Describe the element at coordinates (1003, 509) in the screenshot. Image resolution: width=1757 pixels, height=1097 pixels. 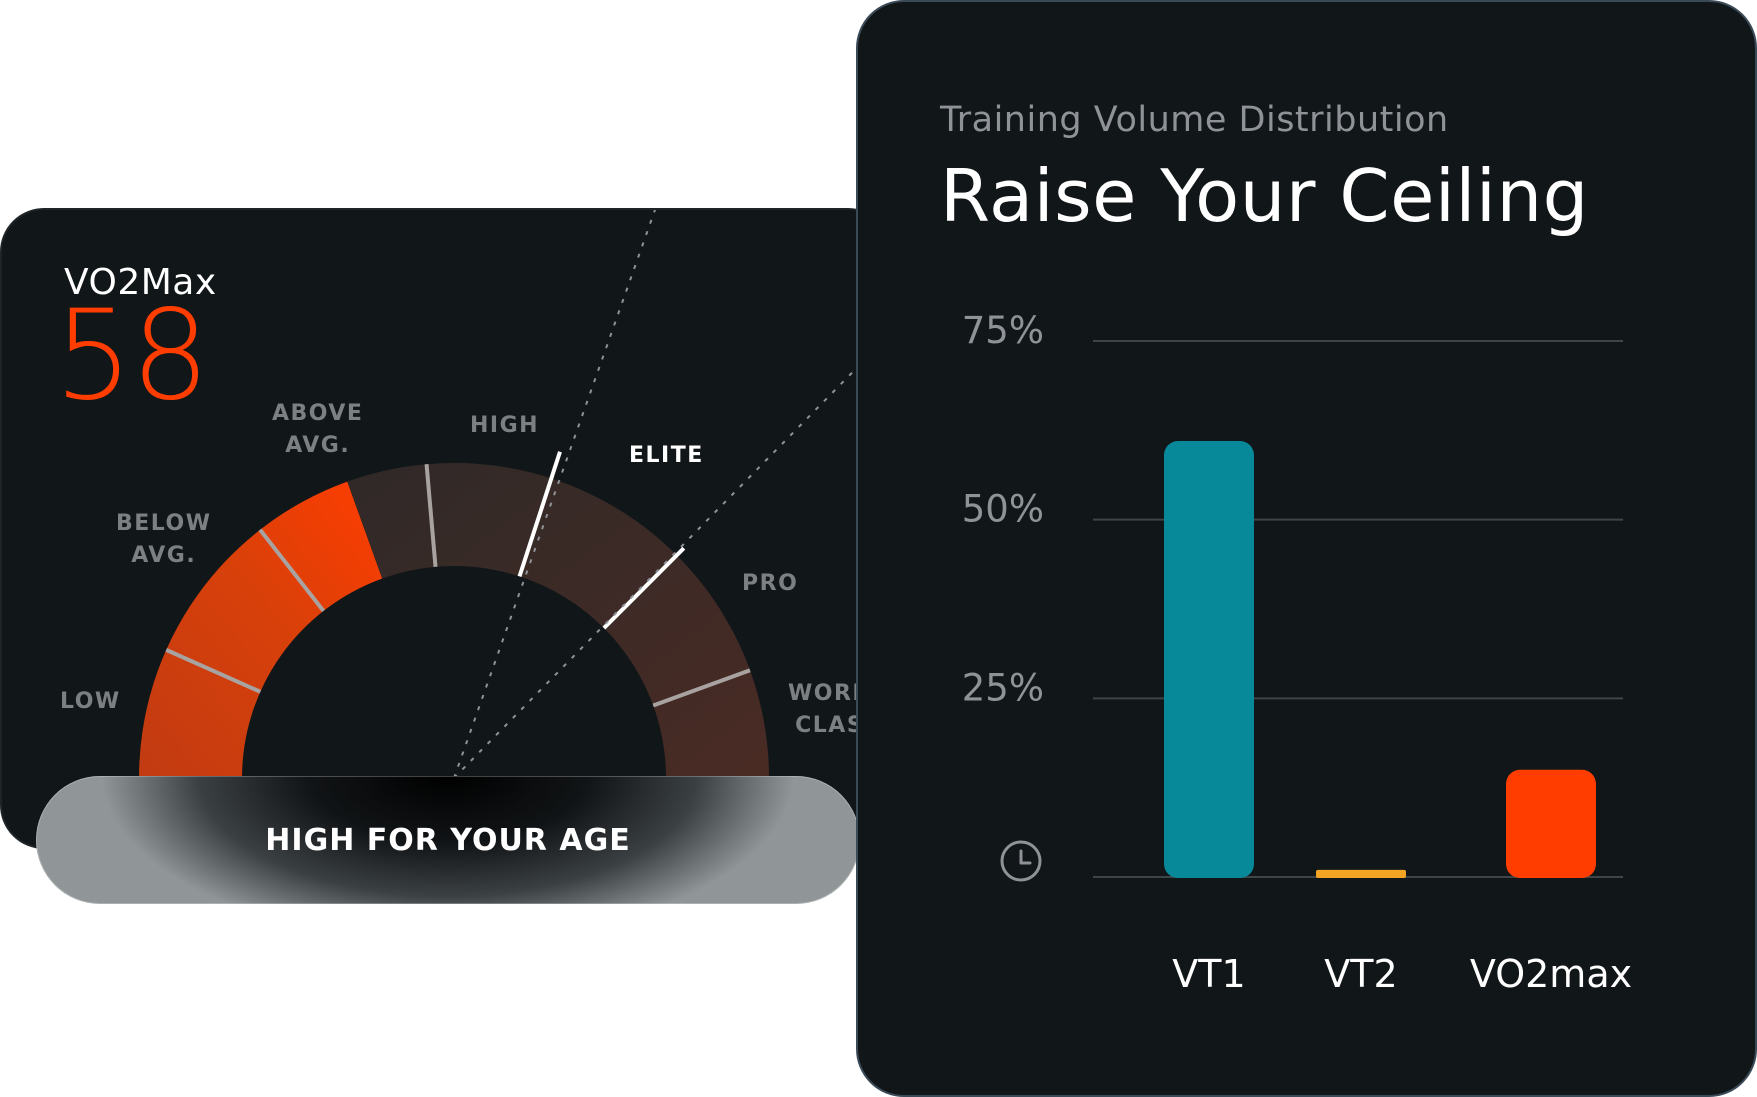
I see `y-tick-label: 50%` at that location.